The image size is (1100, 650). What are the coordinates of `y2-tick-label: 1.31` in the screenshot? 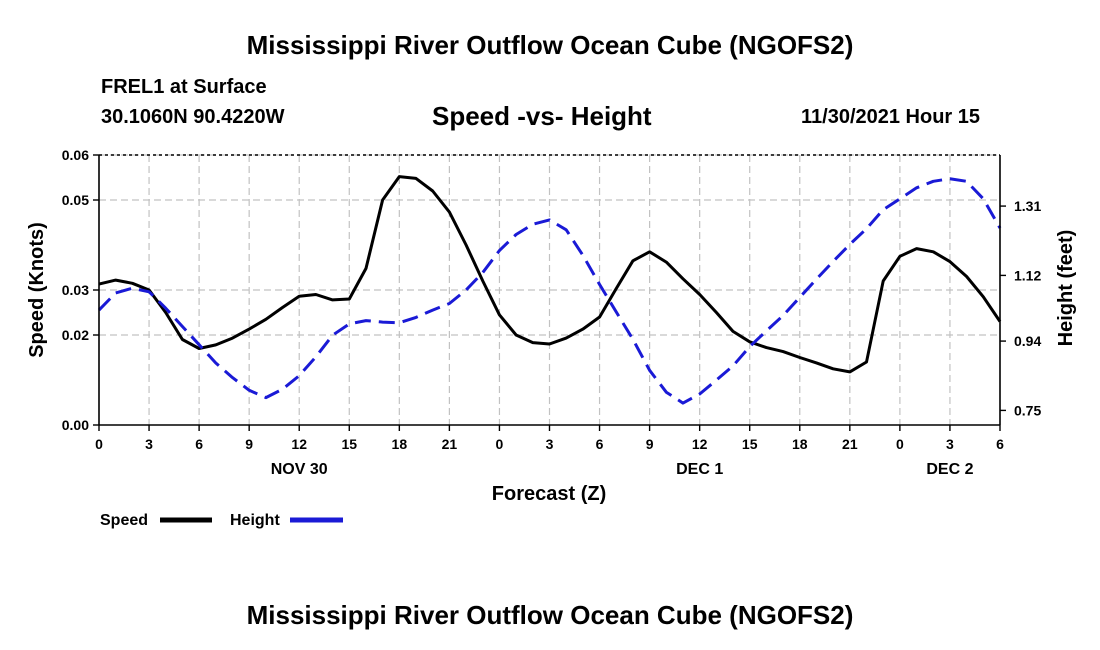 It's located at (1027, 206).